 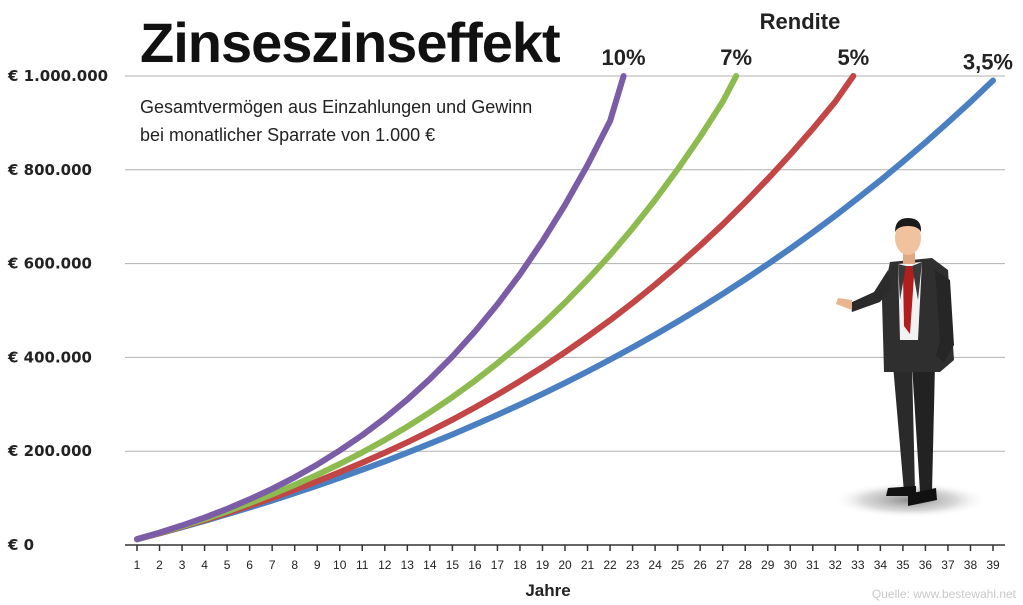 What do you see at coordinates (746, 565) in the screenshot?
I see `x-tick-label-28: 28` at bounding box center [746, 565].